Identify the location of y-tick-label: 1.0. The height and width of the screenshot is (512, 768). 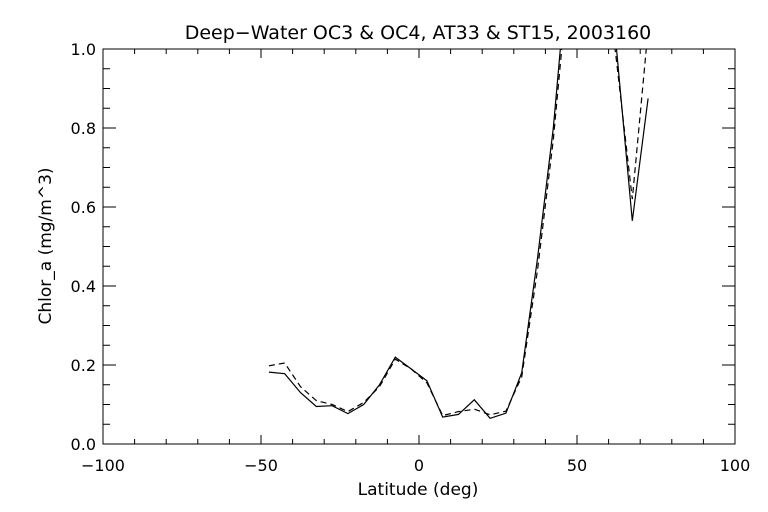
(83, 49).